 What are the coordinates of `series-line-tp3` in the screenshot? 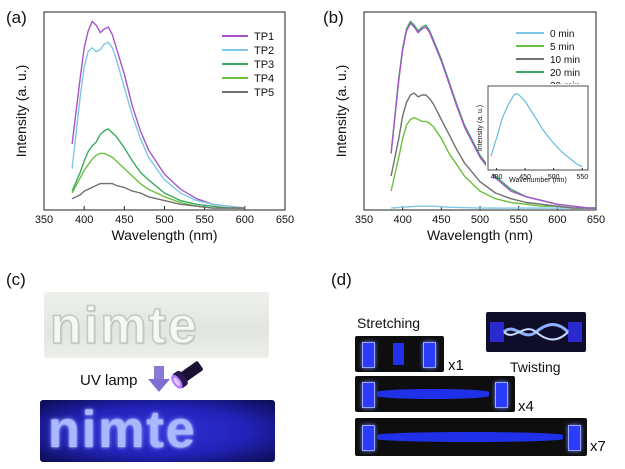 It's located at (158, 168).